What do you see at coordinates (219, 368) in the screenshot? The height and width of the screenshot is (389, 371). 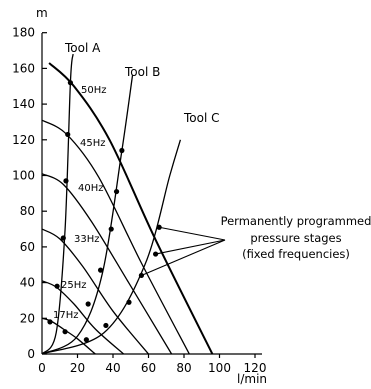 I see `x-tick-label: 100` at bounding box center [219, 368].